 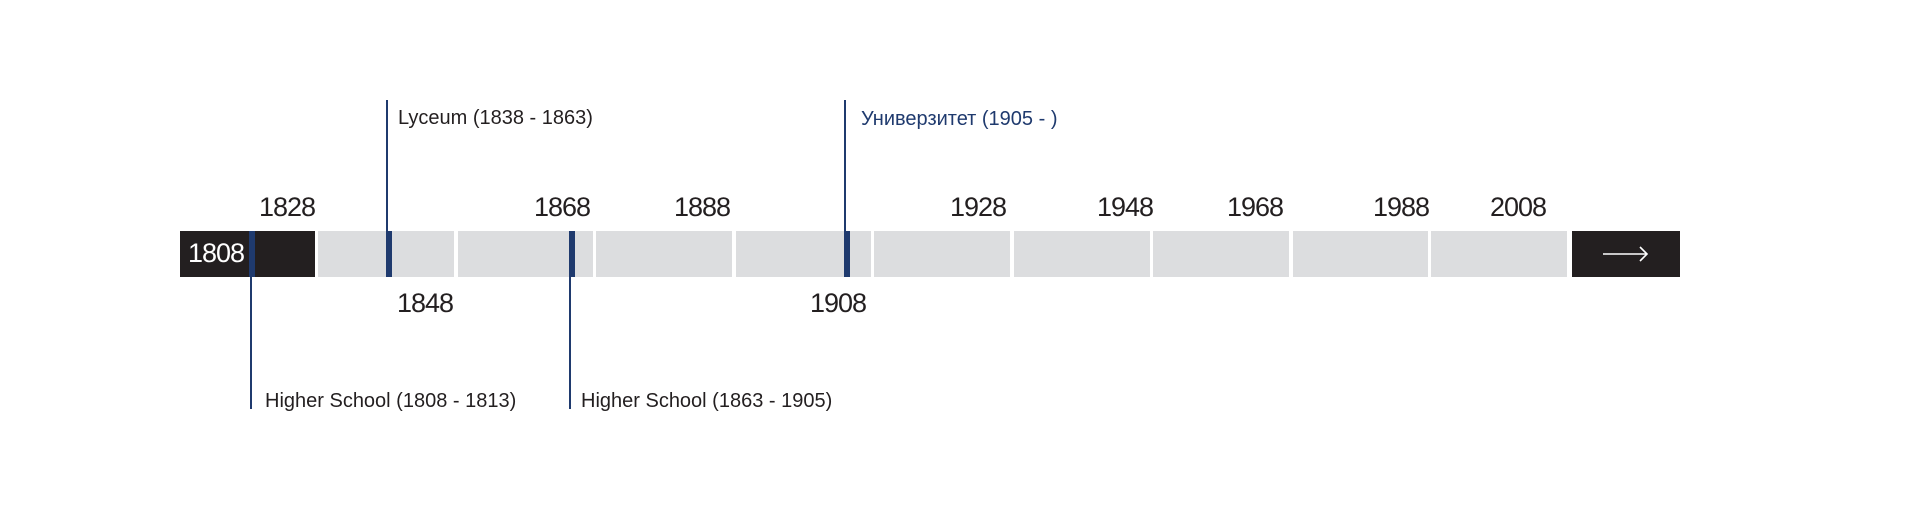 I want to click on segment-active, so click(x=247, y=254).